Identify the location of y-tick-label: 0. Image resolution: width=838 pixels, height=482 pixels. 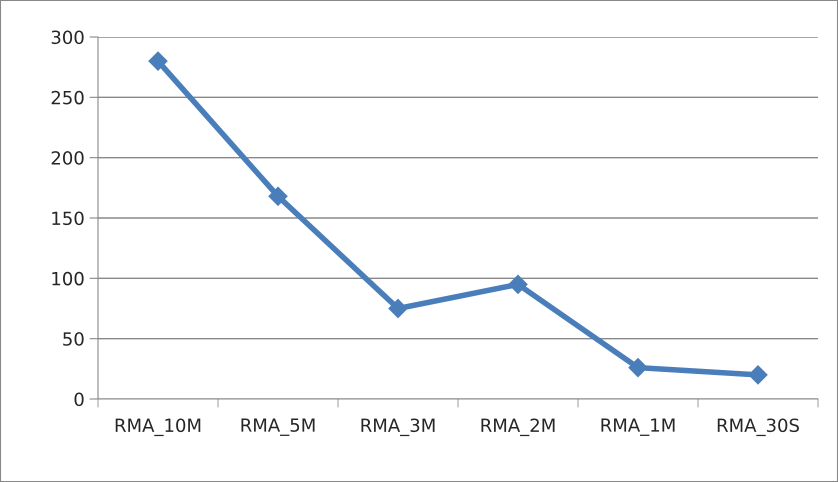
(79, 399).